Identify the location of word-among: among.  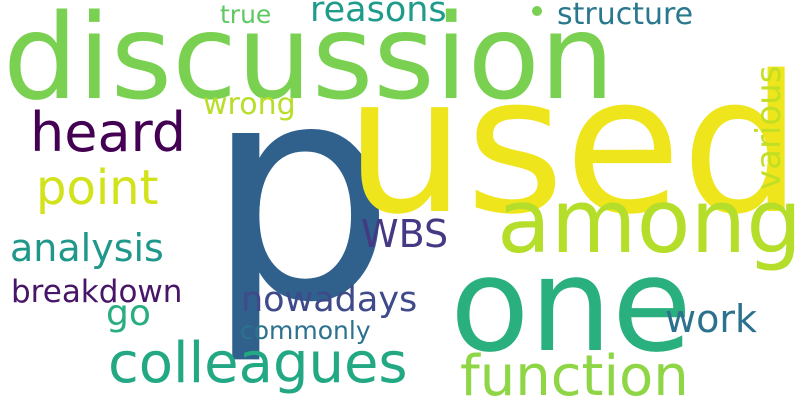
(648, 221).